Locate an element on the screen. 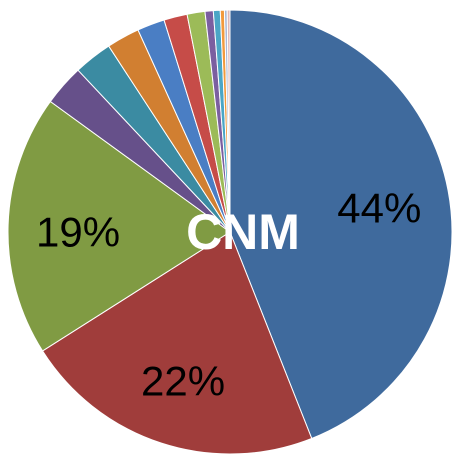 The width and height of the screenshot is (454, 454). chart-title: CNM is located at coordinates (243, 232).